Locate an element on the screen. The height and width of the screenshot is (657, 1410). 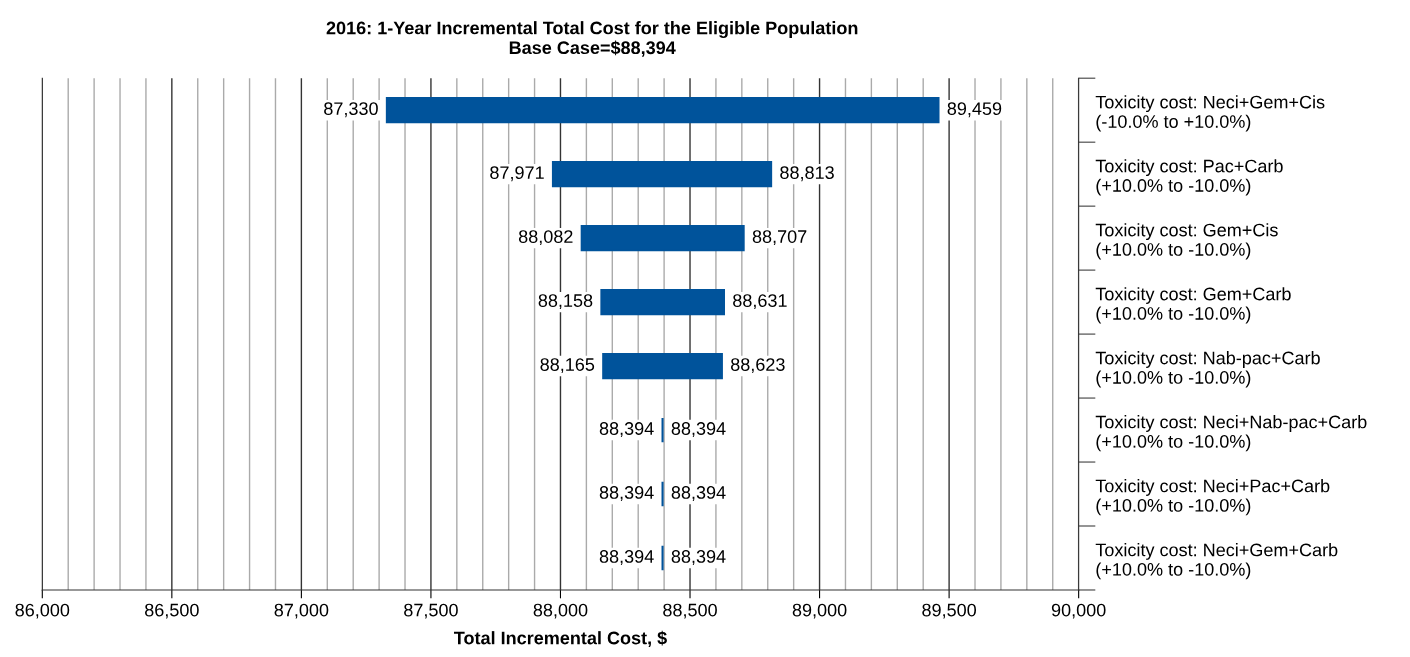
y-tick-label: Toxicity cost: Gem+Carb (+10.0% to -10.0%) is located at coordinates (1193, 305).